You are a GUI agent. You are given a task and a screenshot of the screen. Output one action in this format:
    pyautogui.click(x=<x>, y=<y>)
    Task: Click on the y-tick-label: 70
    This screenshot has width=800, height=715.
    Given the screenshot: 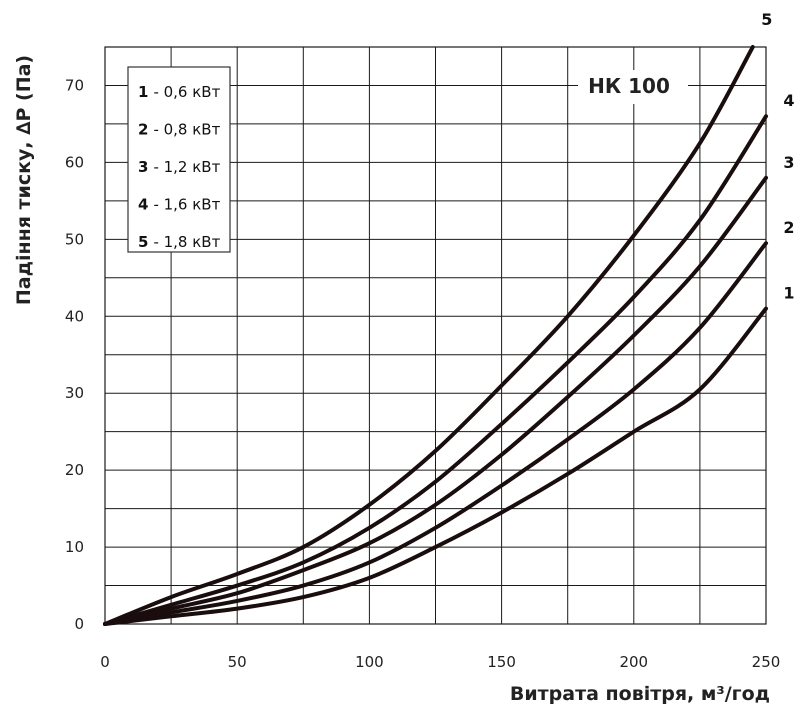 What is the action you would take?
    pyautogui.click(x=74, y=85)
    